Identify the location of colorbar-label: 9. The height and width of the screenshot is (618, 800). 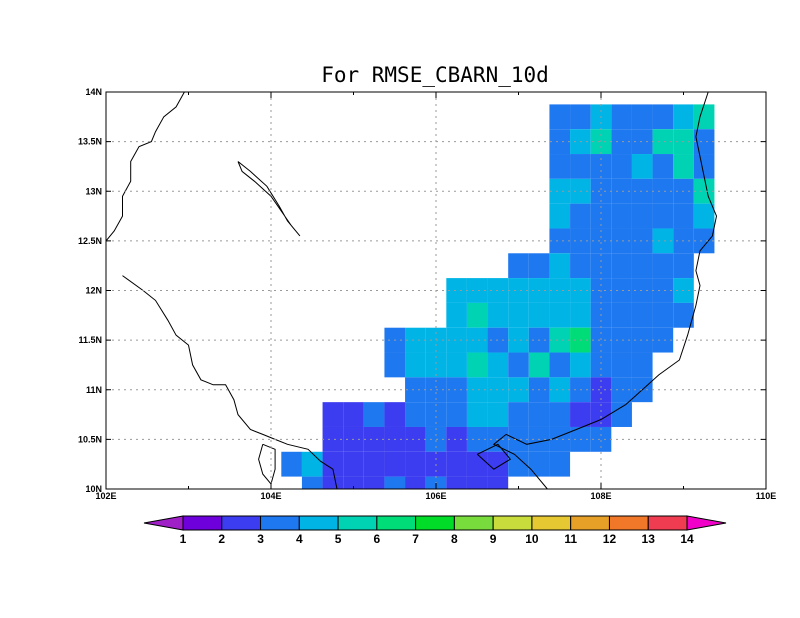
(493, 539).